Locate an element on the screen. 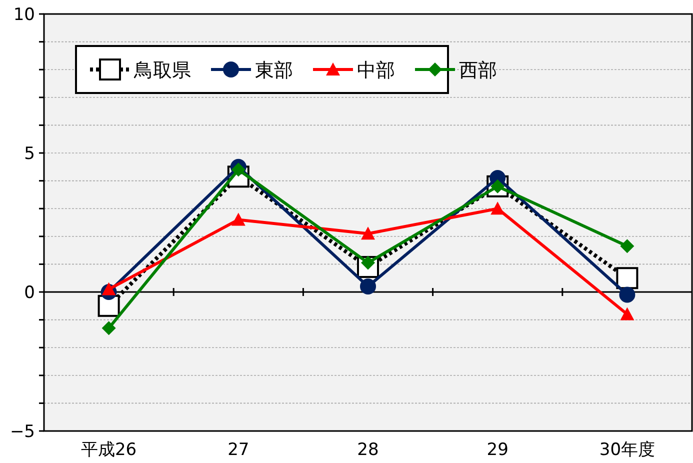  y-tick-label: 0 is located at coordinates (29, 293).